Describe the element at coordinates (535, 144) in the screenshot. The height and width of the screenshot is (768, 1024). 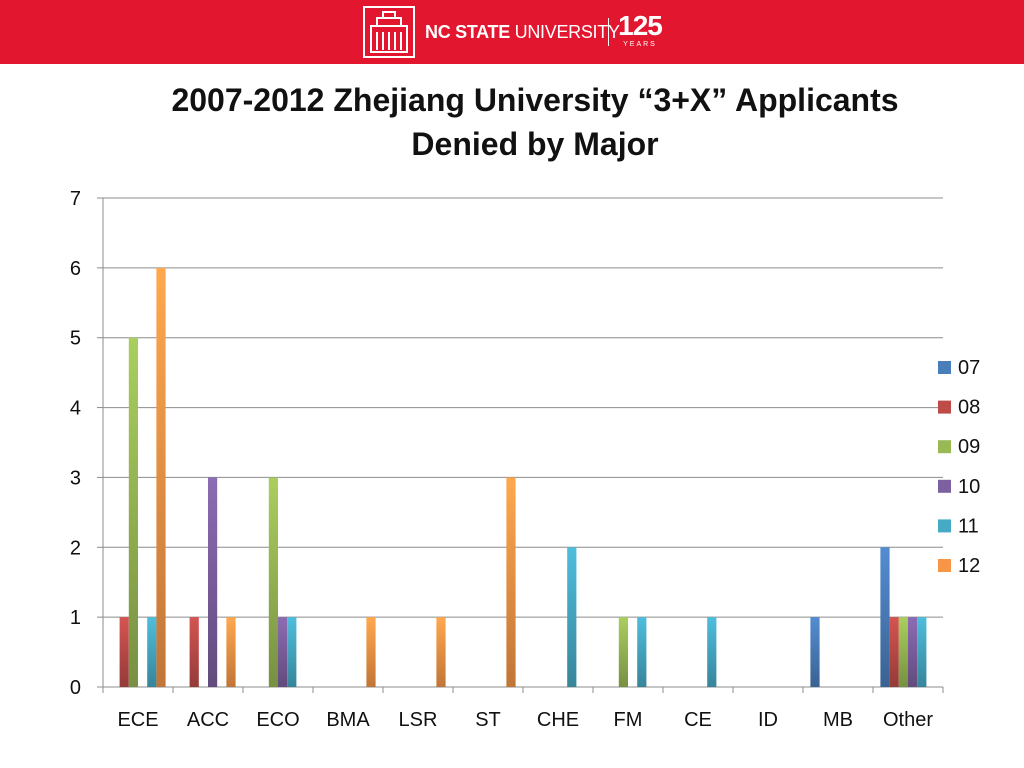
I see `chart-title-line-2: Denied by Major` at that location.